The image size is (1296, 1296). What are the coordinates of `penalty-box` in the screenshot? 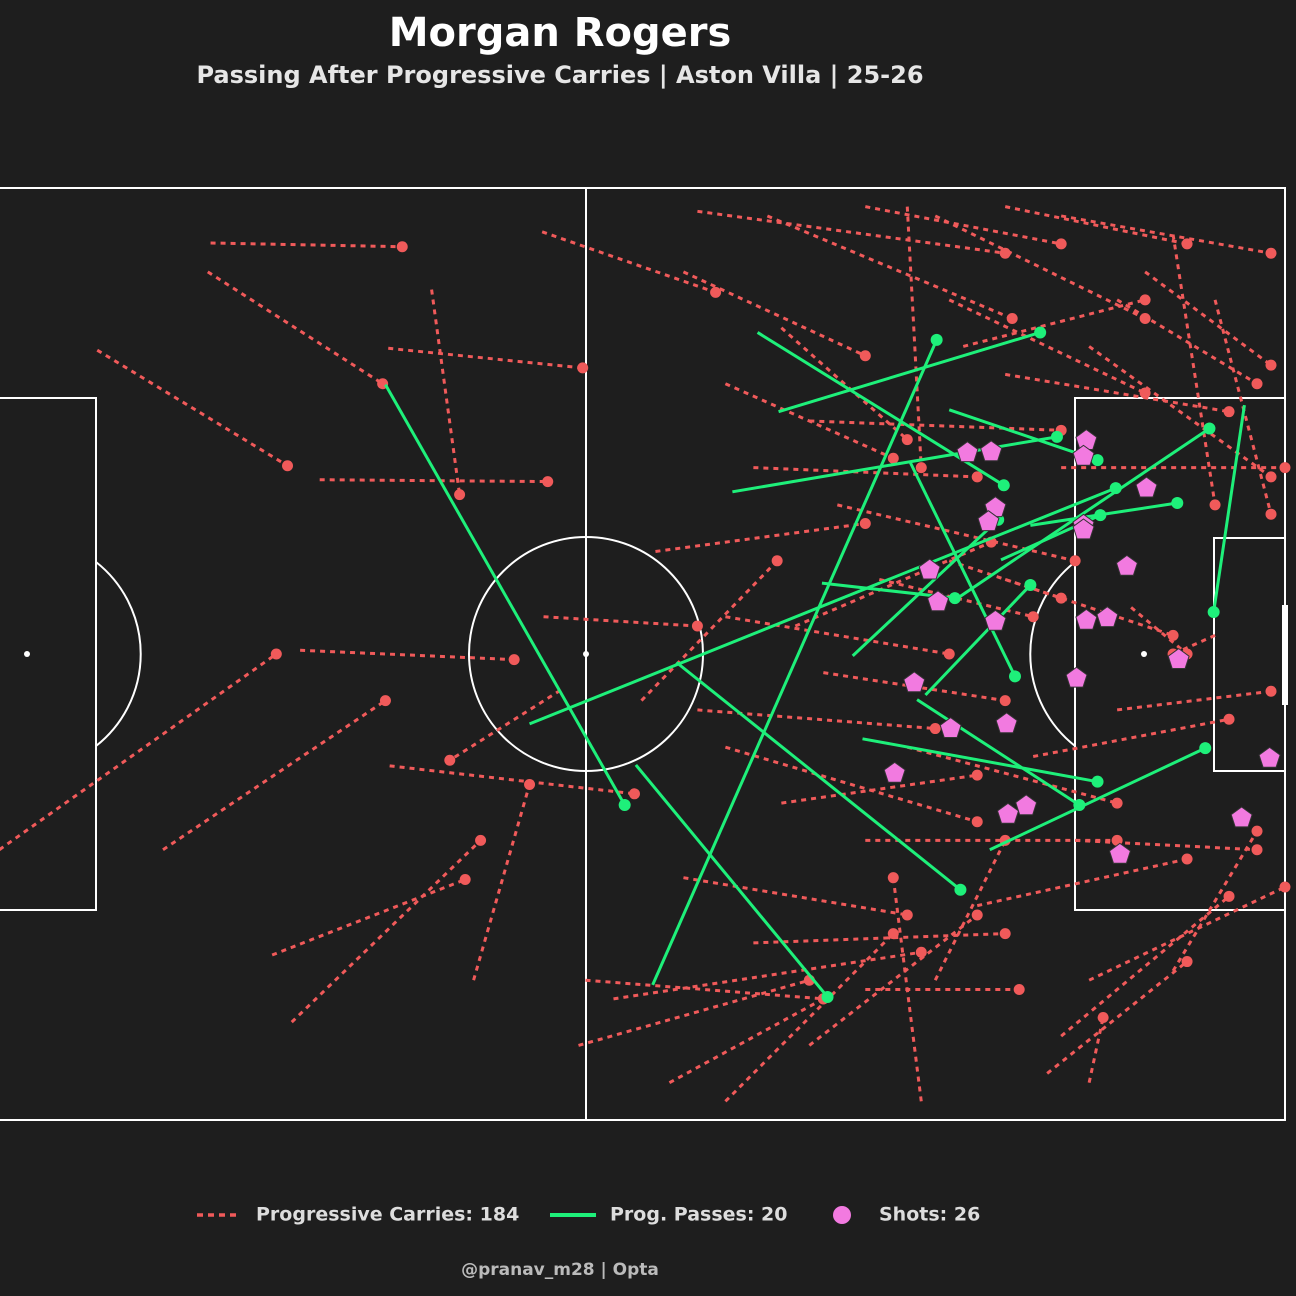 It's located at (48, 654).